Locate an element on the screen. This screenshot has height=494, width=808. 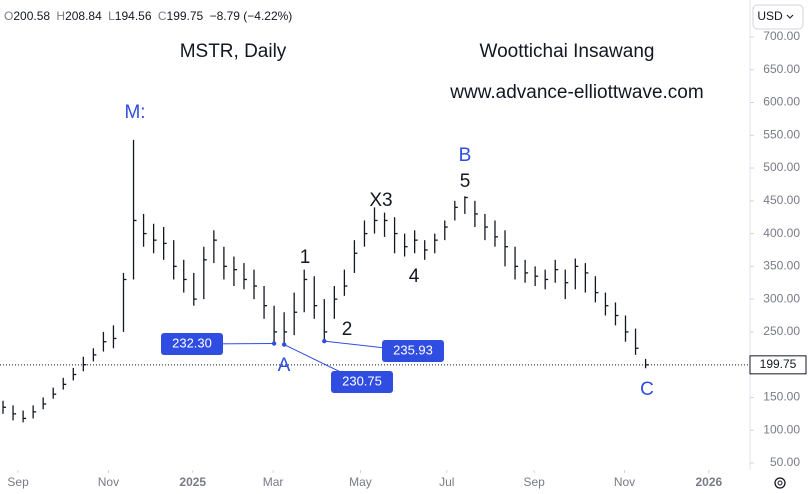
wave-label: 2 is located at coordinates (347, 329).